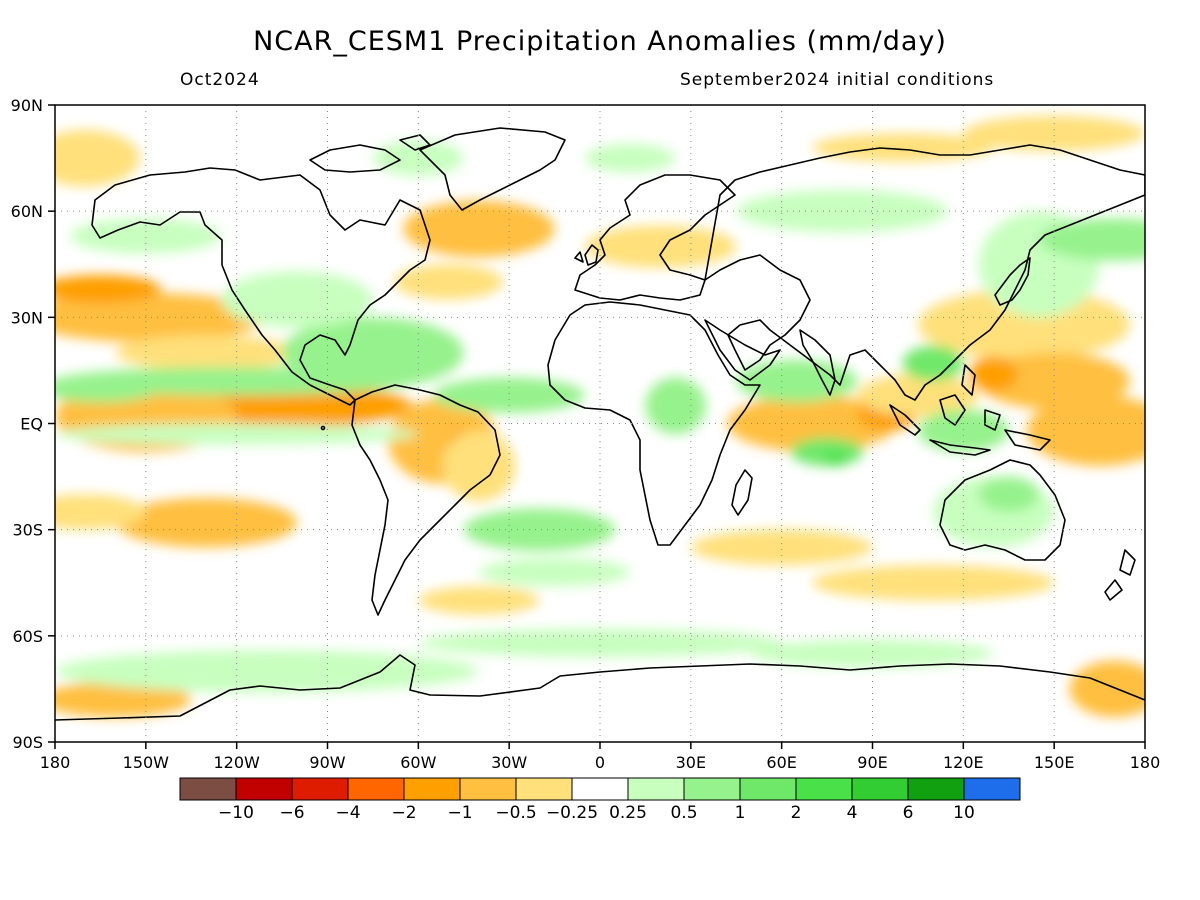 Image resolution: width=1200 pixels, height=900 pixels. Describe the element at coordinates (600, 762) in the screenshot. I see `lon-tick-label: 0` at that location.